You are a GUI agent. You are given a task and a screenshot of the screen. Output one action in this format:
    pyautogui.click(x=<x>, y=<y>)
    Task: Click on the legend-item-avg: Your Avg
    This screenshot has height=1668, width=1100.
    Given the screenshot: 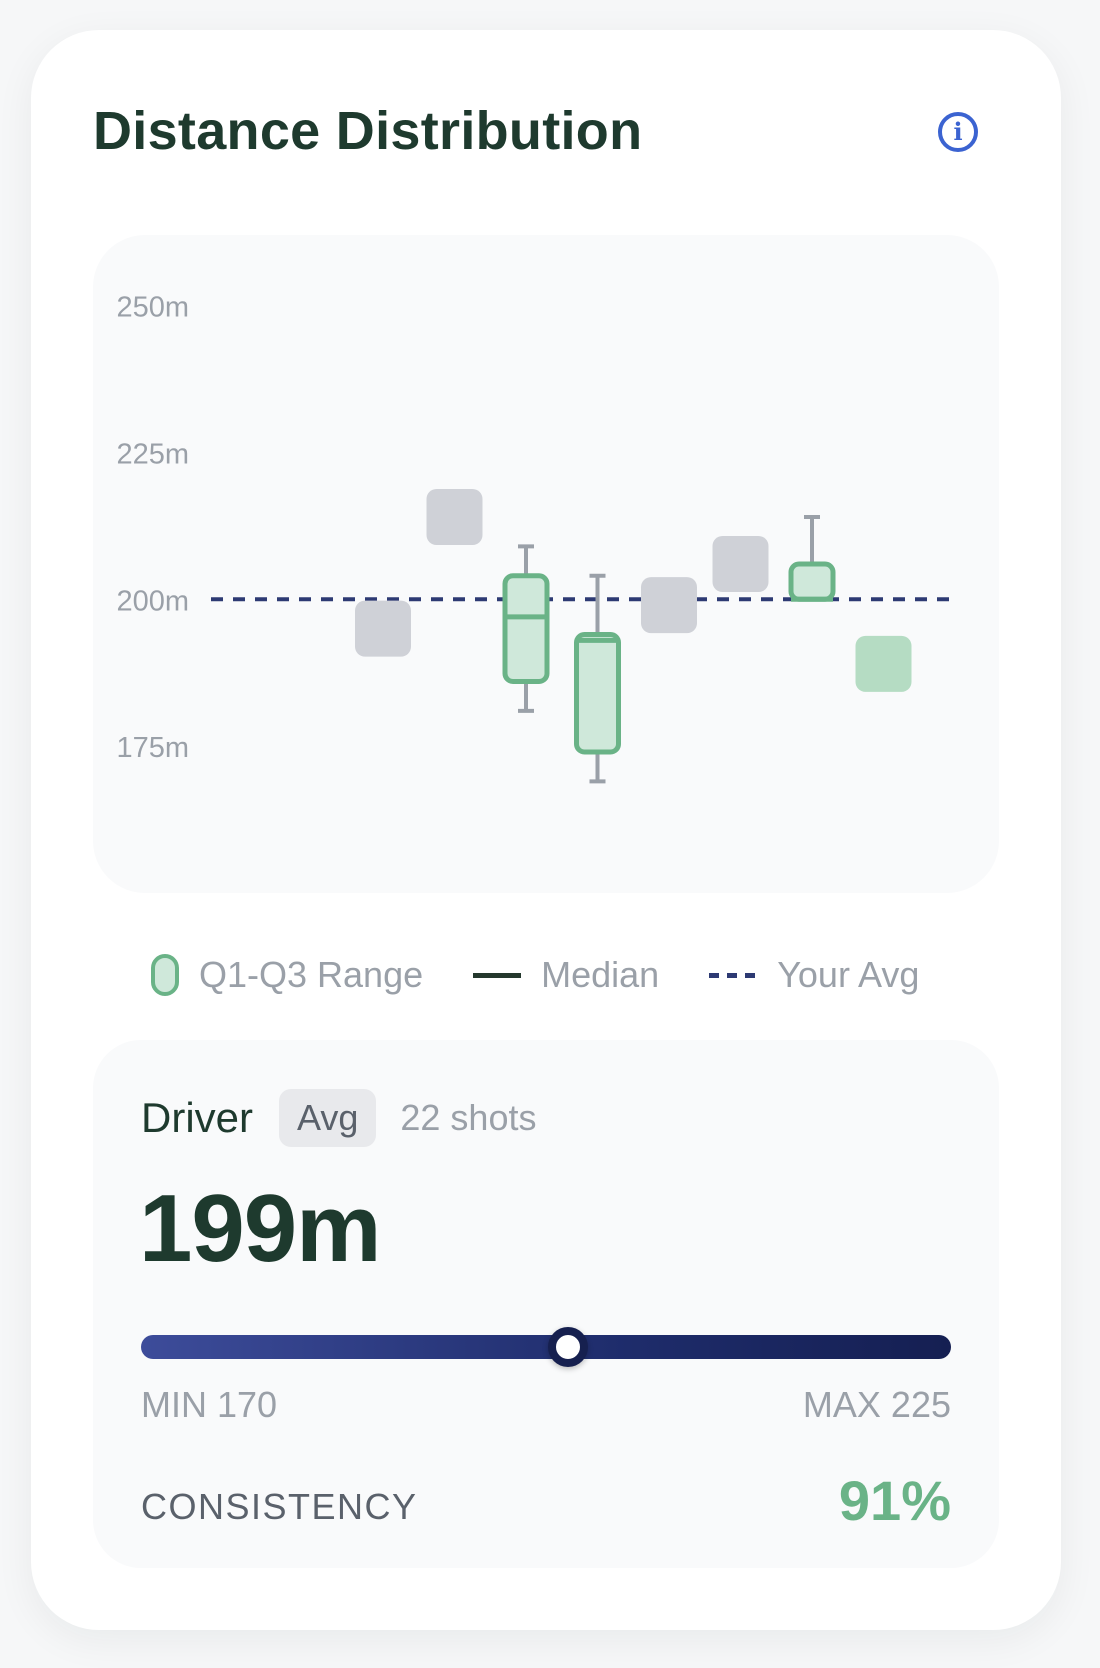 What is the action you would take?
    pyautogui.click(x=814, y=975)
    